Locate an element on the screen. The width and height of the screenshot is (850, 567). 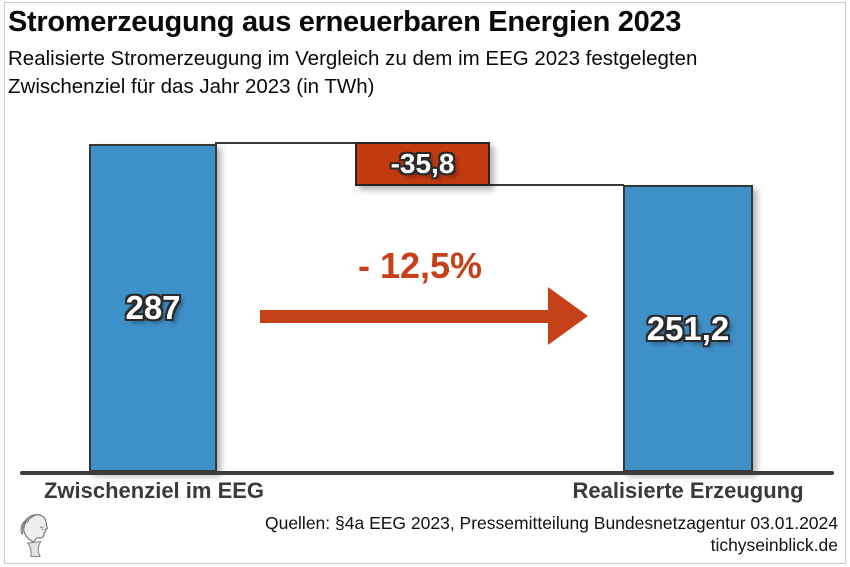
connector-line-difference-to-actual is located at coordinates (556, 185).